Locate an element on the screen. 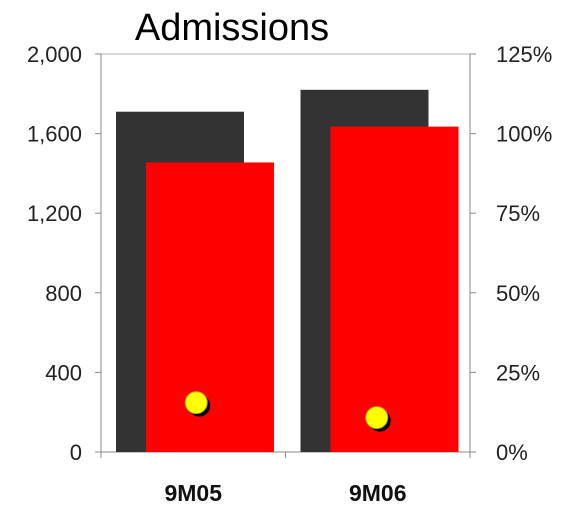 This screenshot has width=575, height=511. right-axis-tick-label: 0% is located at coordinates (512, 452).